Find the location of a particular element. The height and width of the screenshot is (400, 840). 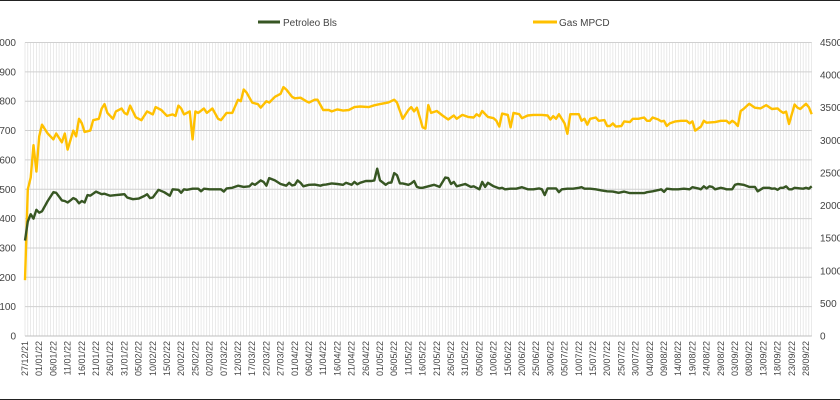

left-axis-tick-label: 500 is located at coordinates (8, 190).